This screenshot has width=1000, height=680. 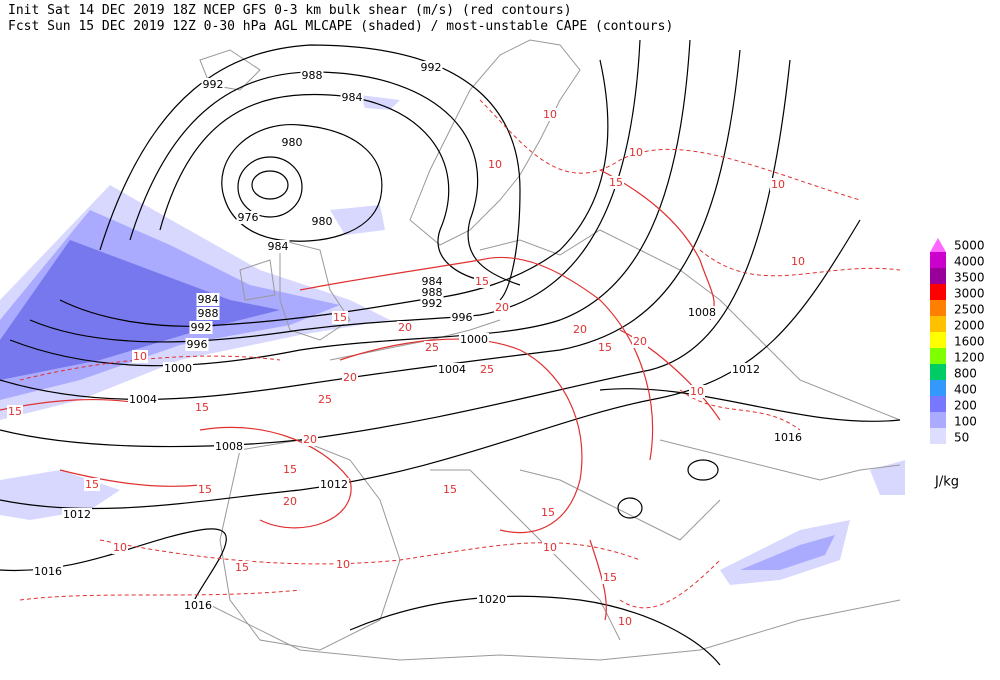 I want to click on legend-label: 400, so click(x=965, y=390).